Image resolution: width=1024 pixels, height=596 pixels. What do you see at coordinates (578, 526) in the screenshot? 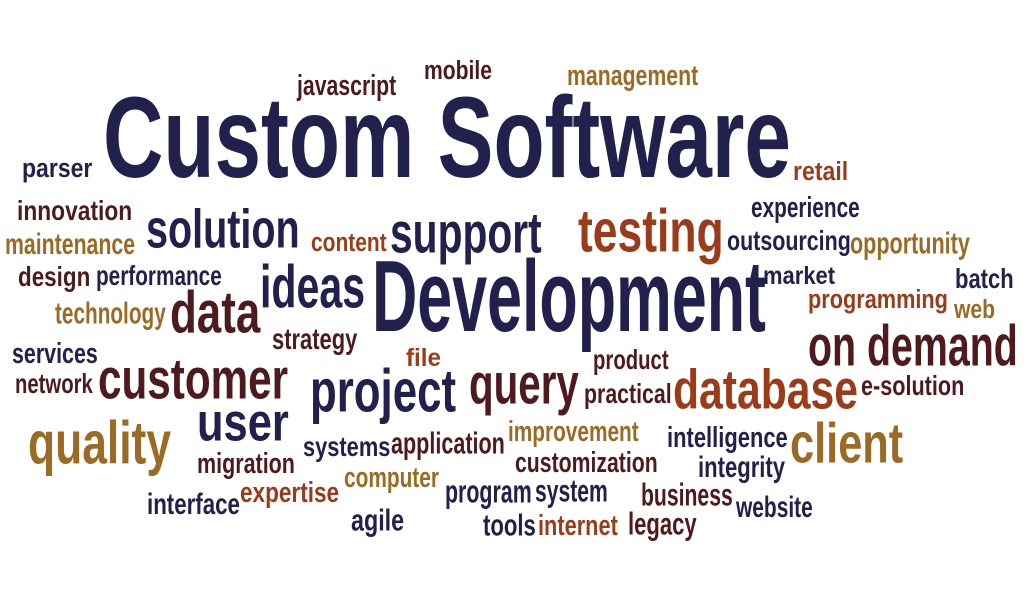
I see `word-internet: internet` at bounding box center [578, 526].